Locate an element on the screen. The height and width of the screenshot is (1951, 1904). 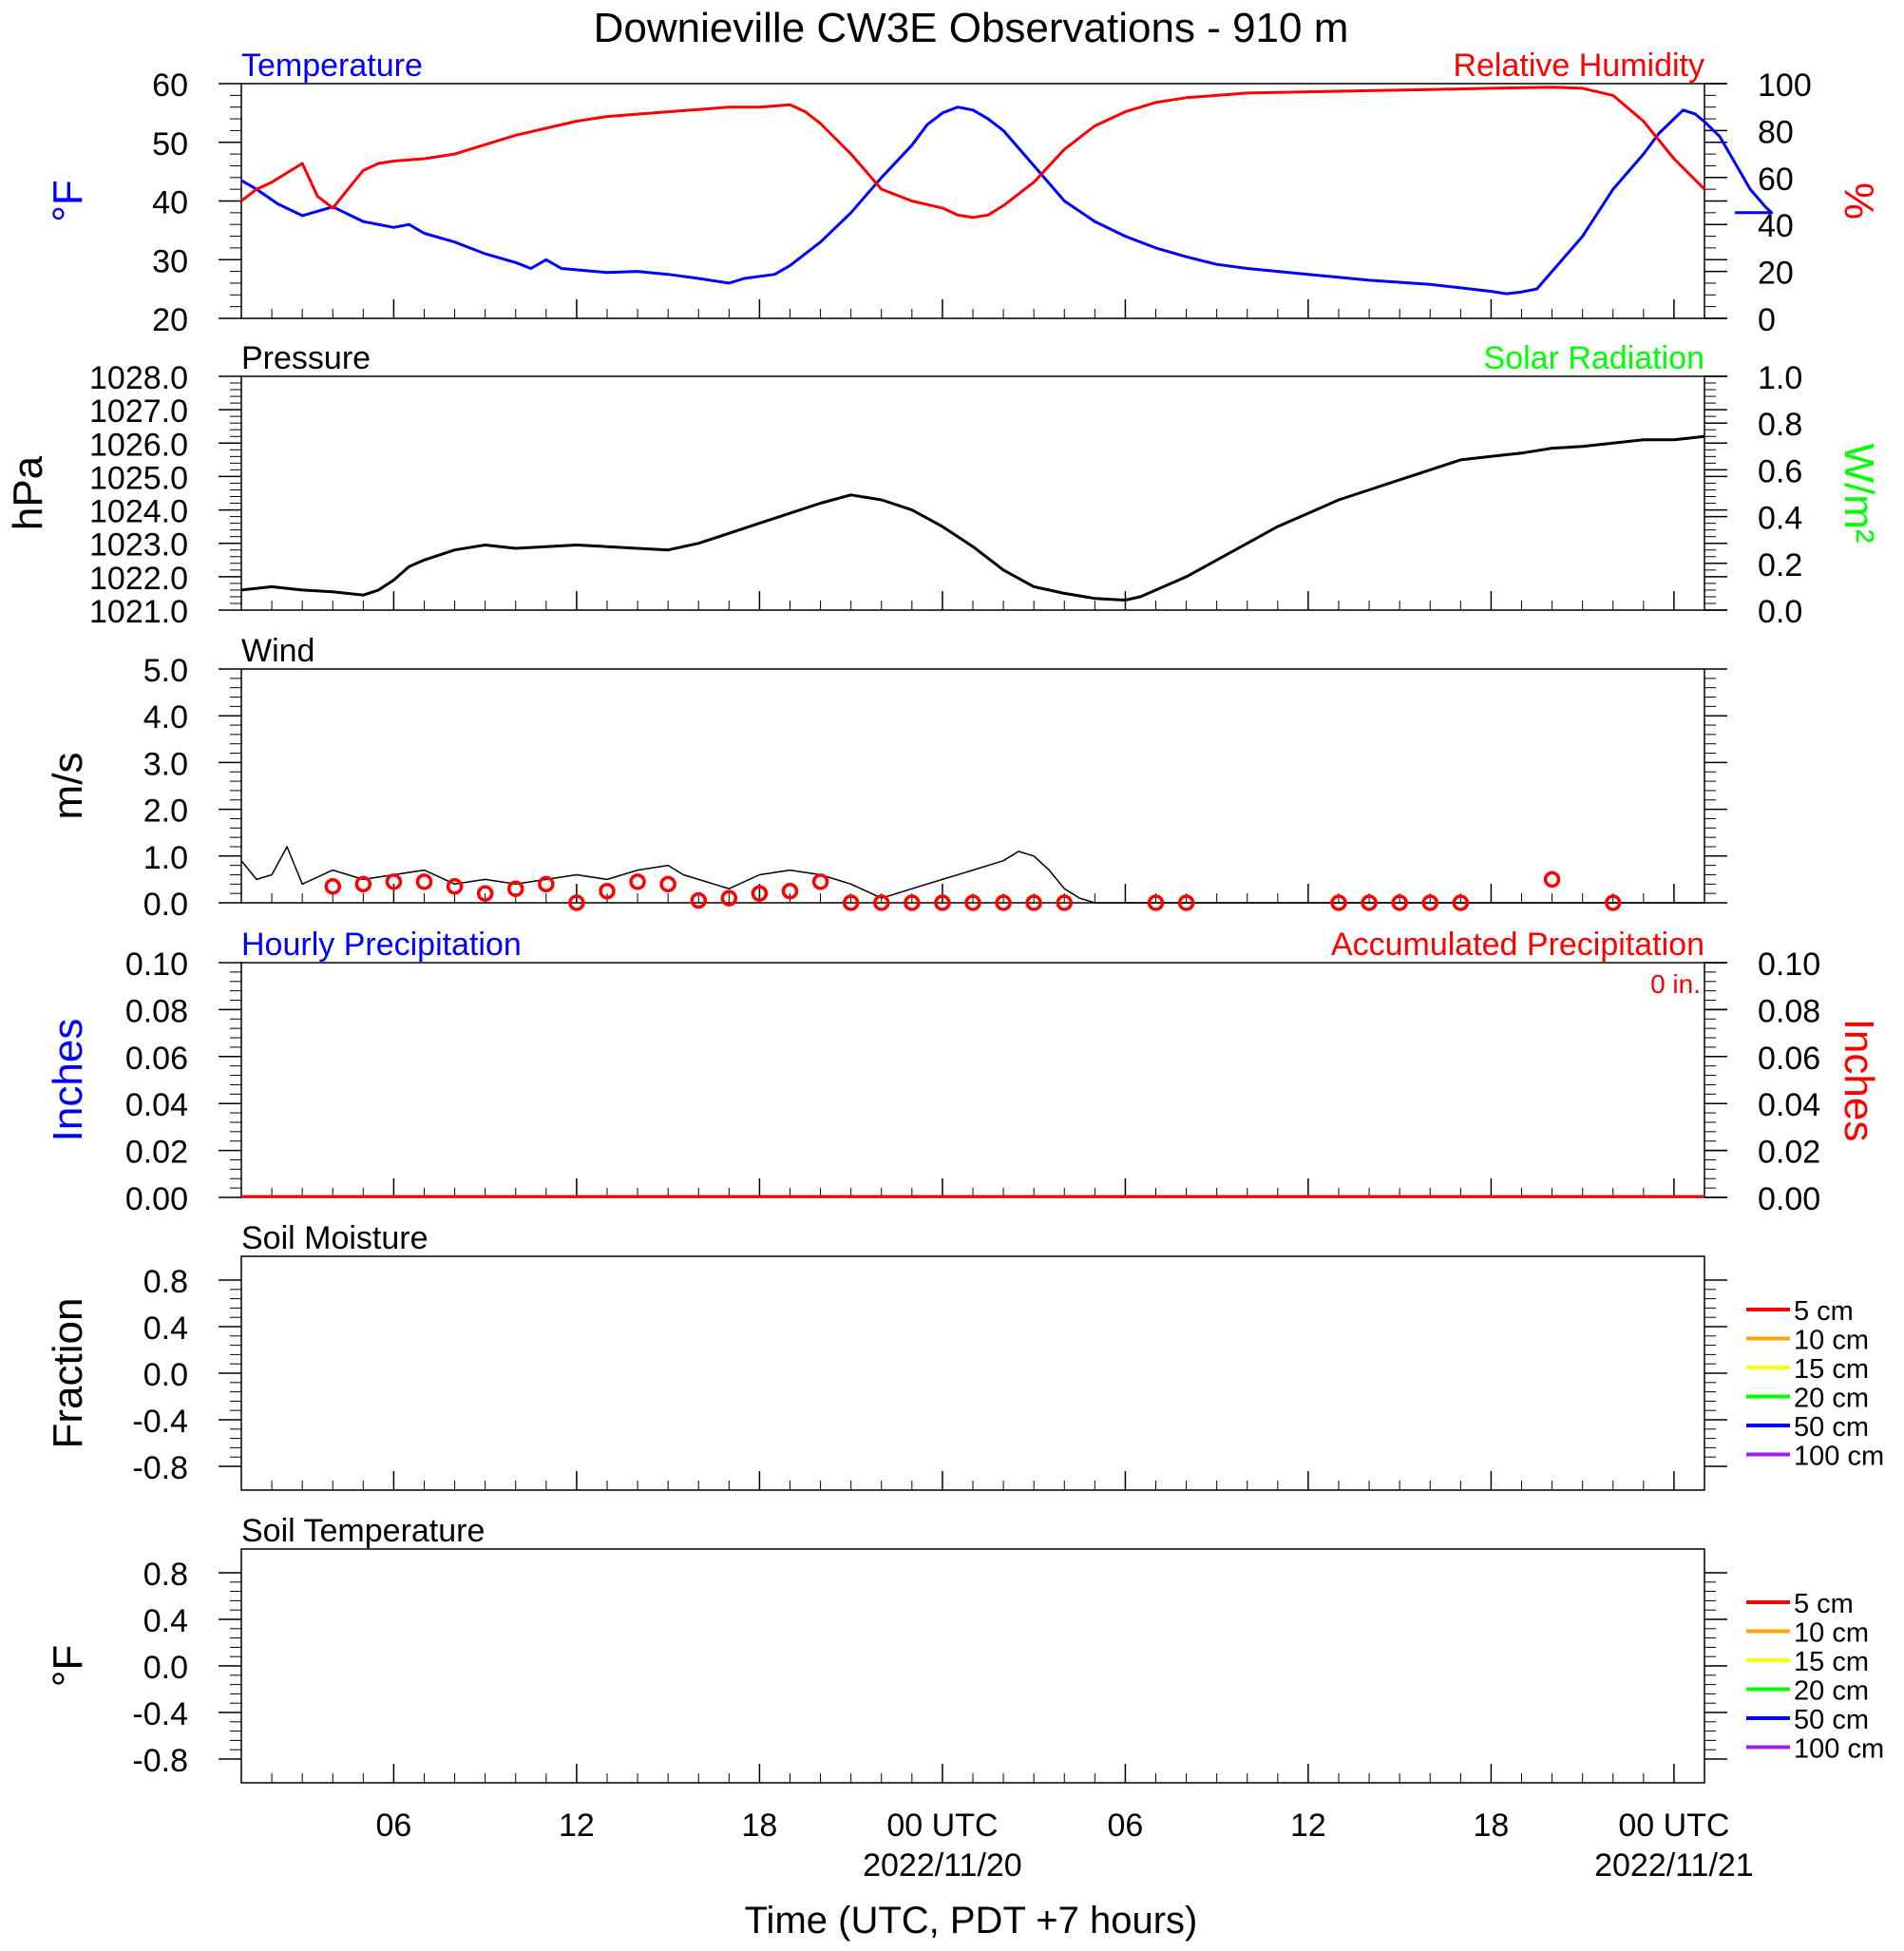
y-tick-label-left: 2.0 is located at coordinates (165, 812).